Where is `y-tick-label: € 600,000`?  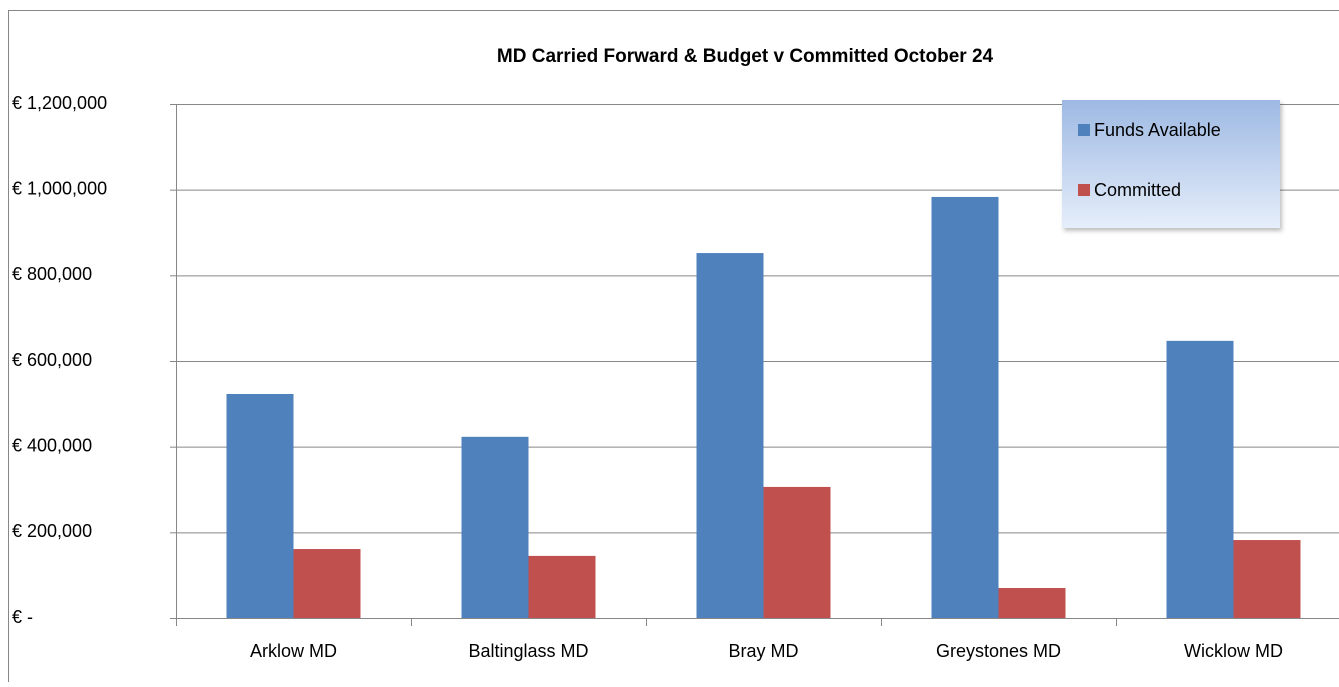 y-tick-label: € 600,000 is located at coordinates (52, 360).